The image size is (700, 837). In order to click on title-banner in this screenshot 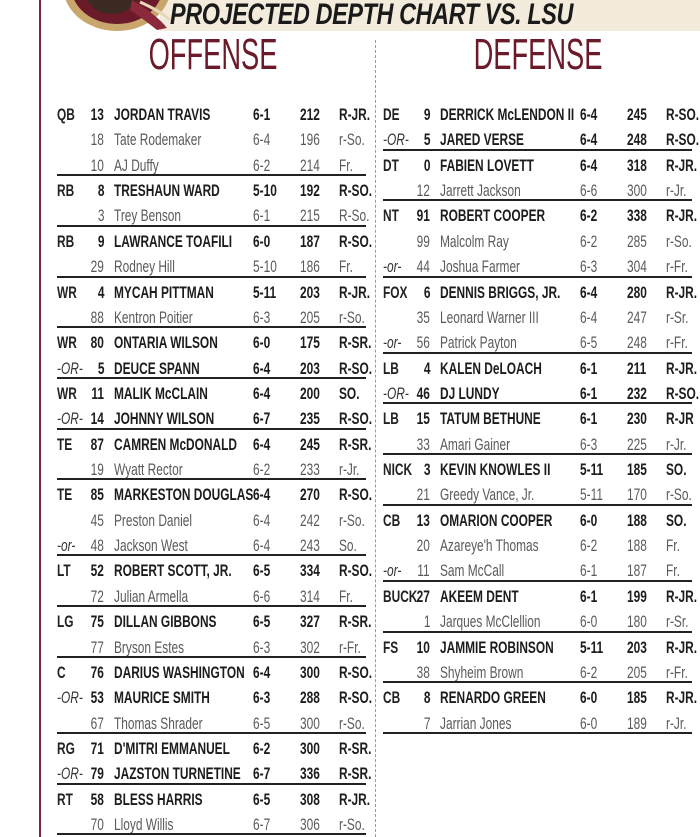, I will do `click(430, 15)`.